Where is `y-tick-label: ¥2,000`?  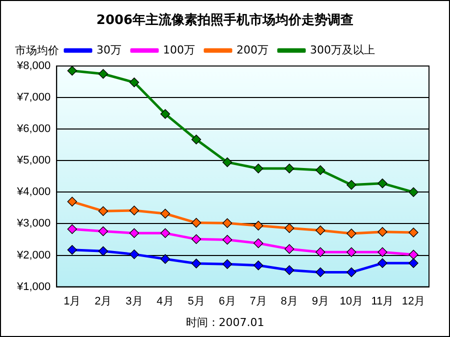 y-tick-label: ¥2,000 is located at coordinates (33, 255).